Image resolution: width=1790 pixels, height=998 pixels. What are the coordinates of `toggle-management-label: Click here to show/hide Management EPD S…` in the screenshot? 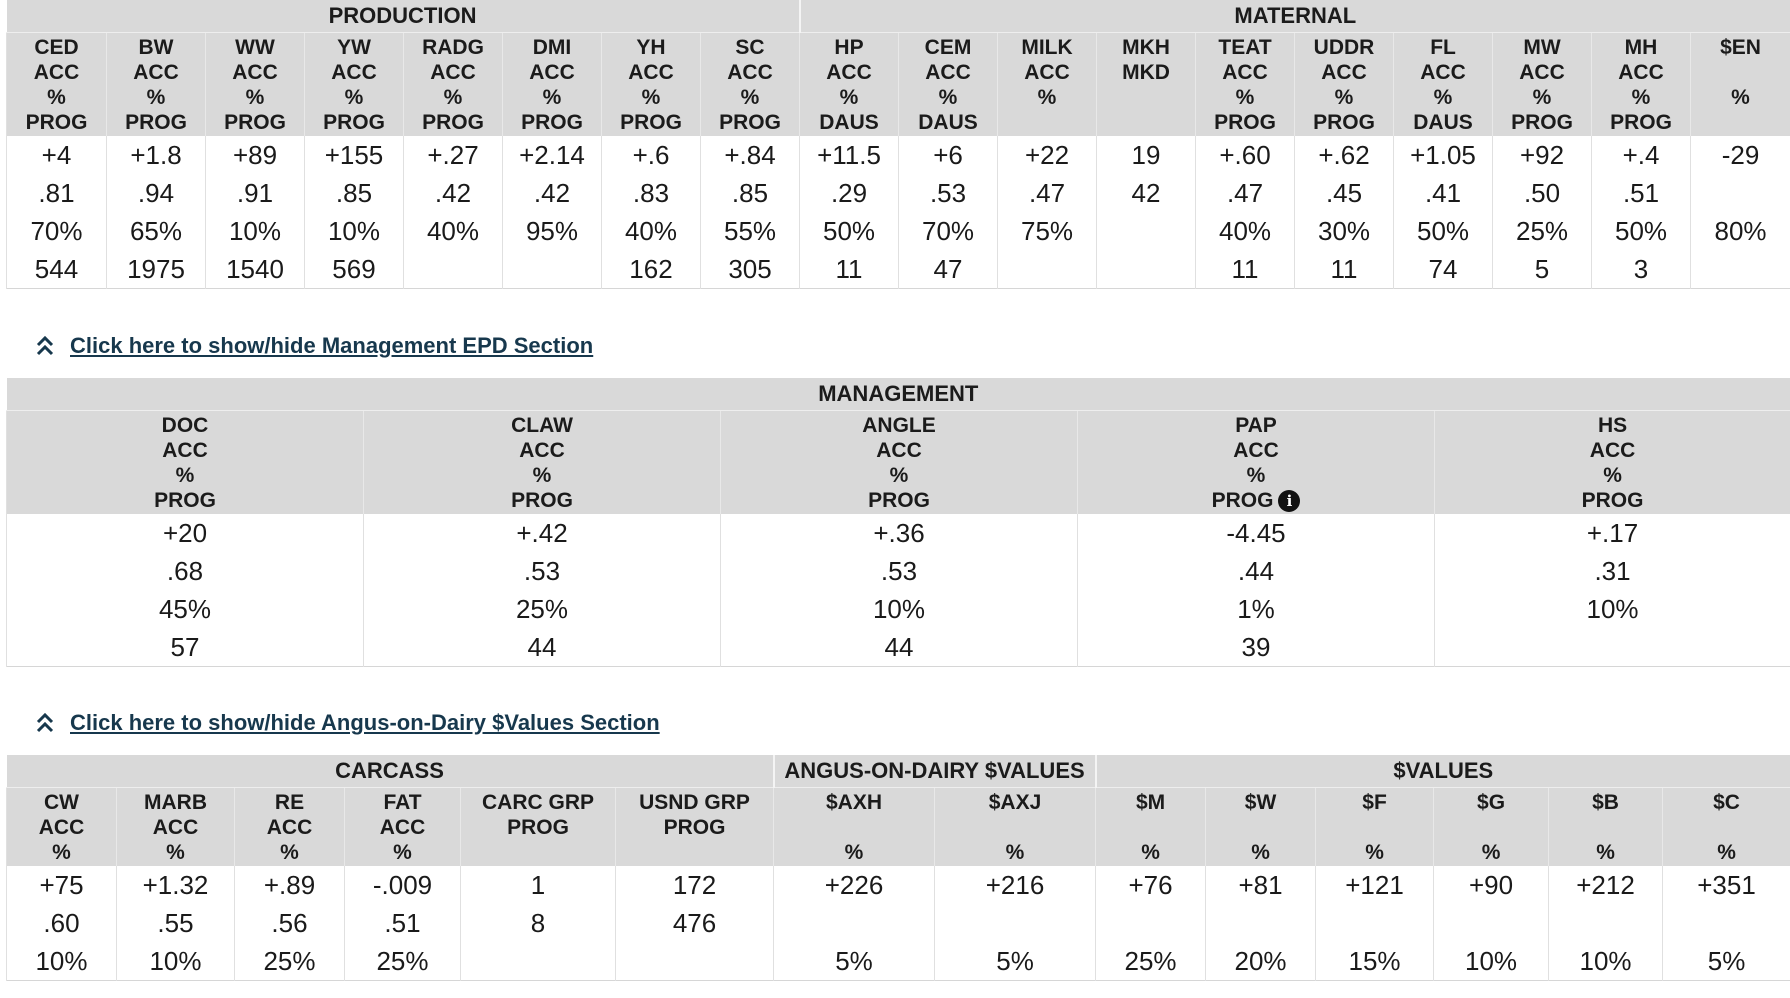 It's located at (332, 345).